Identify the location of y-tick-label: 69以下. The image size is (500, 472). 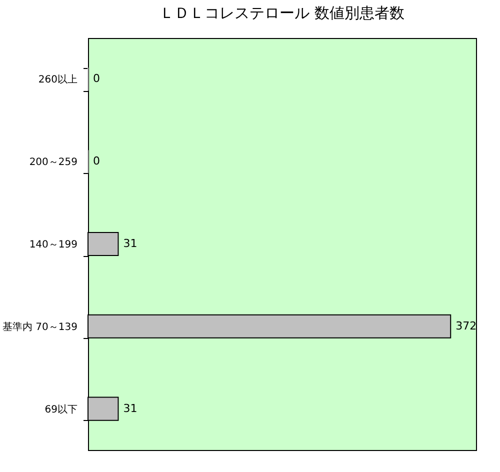
(61, 409).